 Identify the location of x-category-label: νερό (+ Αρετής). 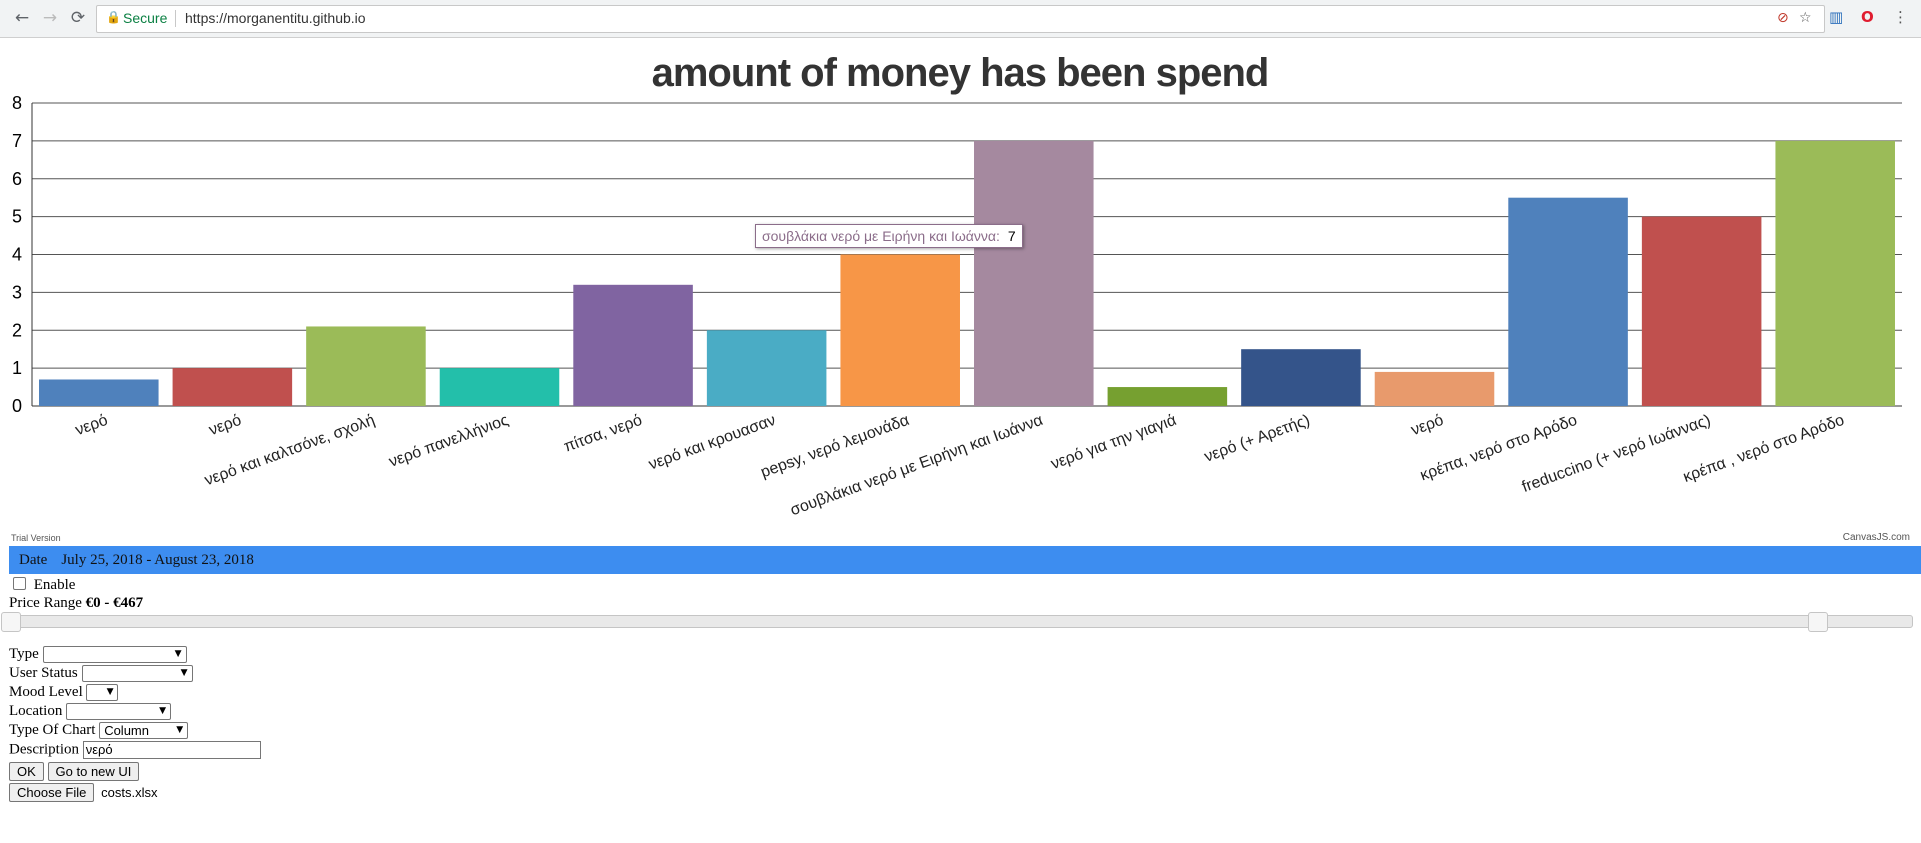
(1257, 439).